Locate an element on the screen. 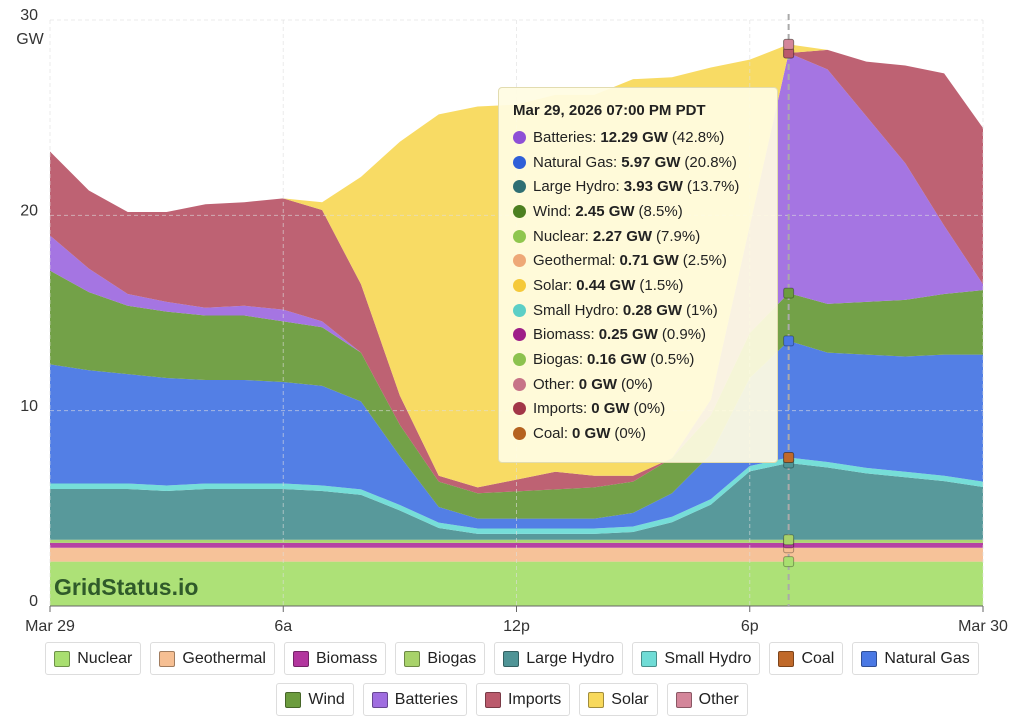 The image size is (1024, 723). tooltip-row: Batteries: 12.29 GW (42.8%) is located at coordinates (641, 137).